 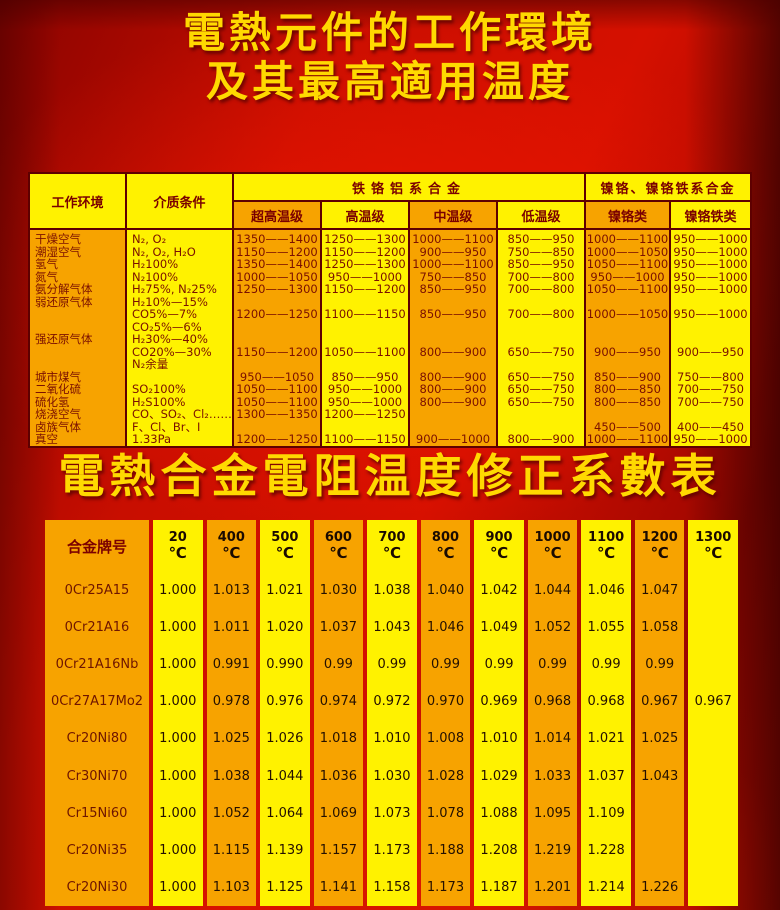 I want to click on table1-cell: 750——800, so click(x=710, y=376).